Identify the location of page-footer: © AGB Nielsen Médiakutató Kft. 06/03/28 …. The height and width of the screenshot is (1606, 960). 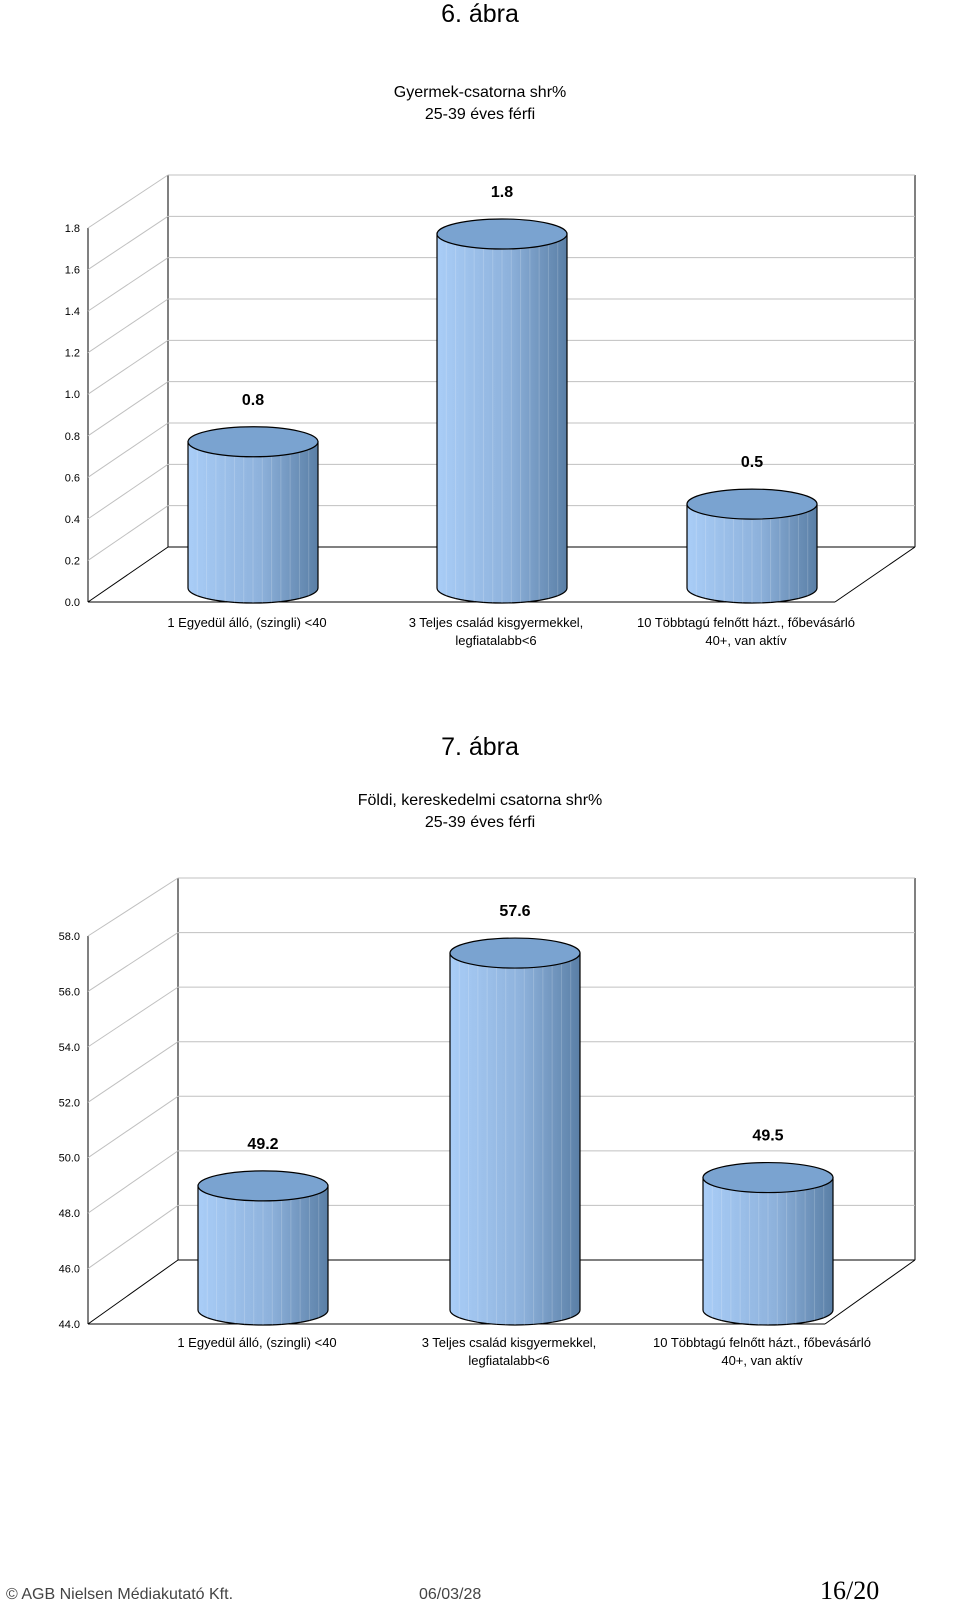
(480, 1589).